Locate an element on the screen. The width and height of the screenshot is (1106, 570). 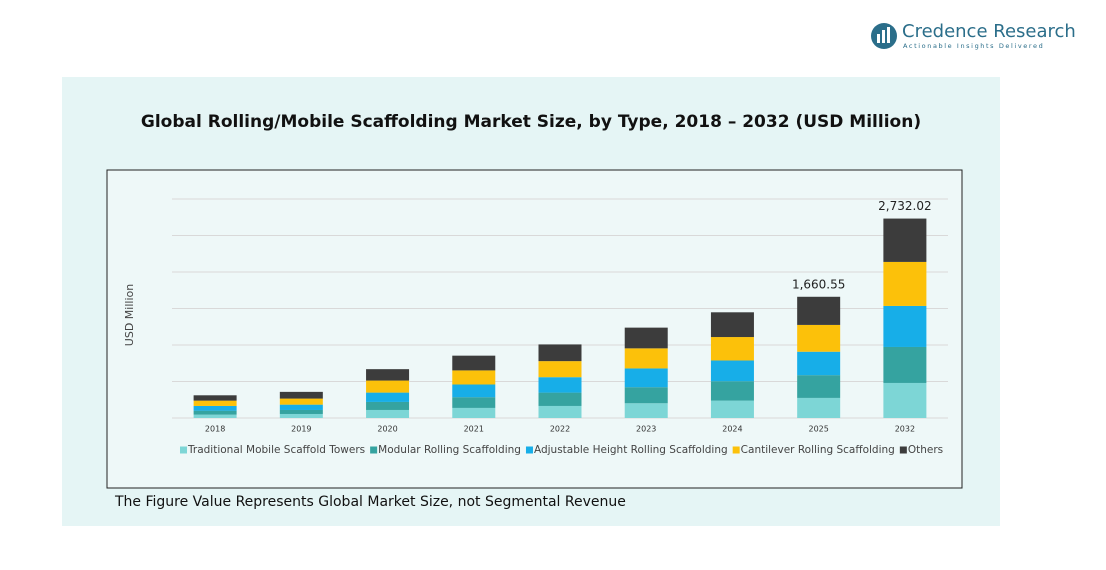
x-tick-label: 2023 is located at coordinates (646, 429).